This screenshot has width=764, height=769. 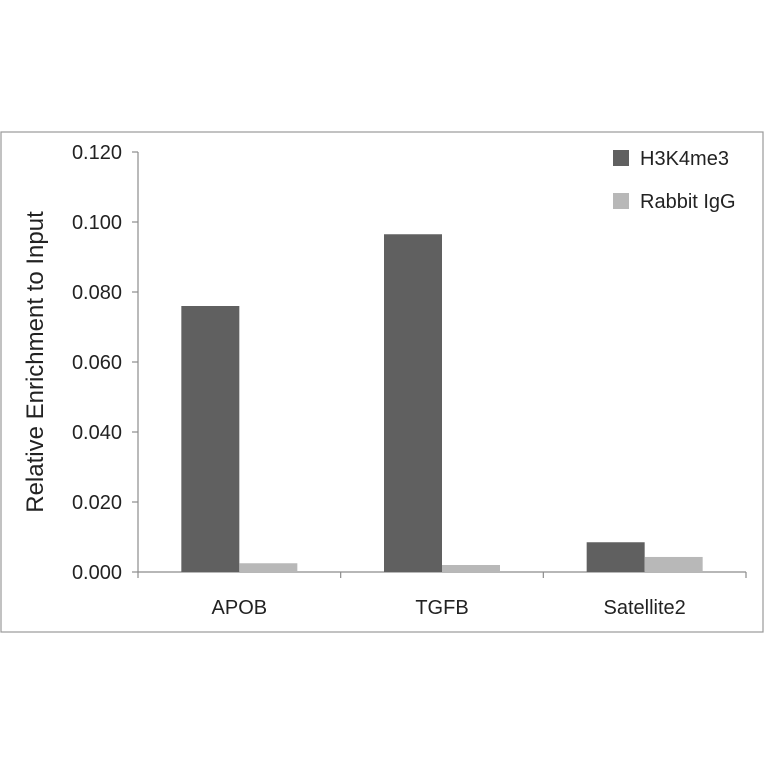 What do you see at coordinates (688, 202) in the screenshot?
I see `legend-label: Rabbit IgG` at bounding box center [688, 202].